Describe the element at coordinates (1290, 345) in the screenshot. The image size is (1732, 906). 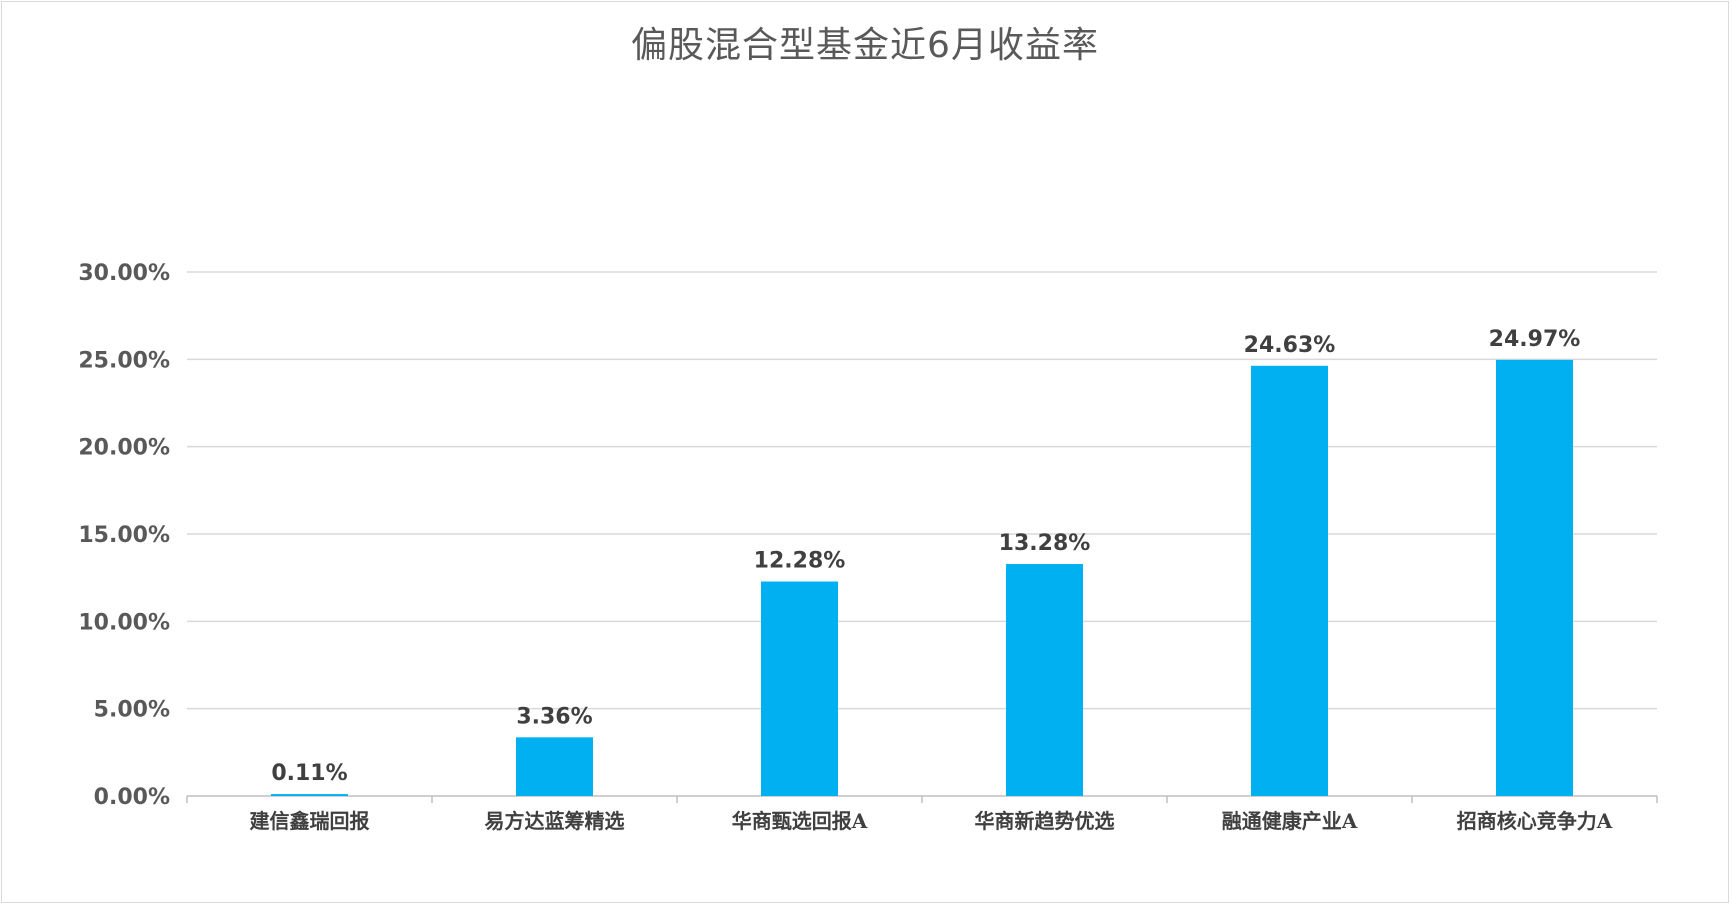
I see `data-label: 24.63%` at that location.